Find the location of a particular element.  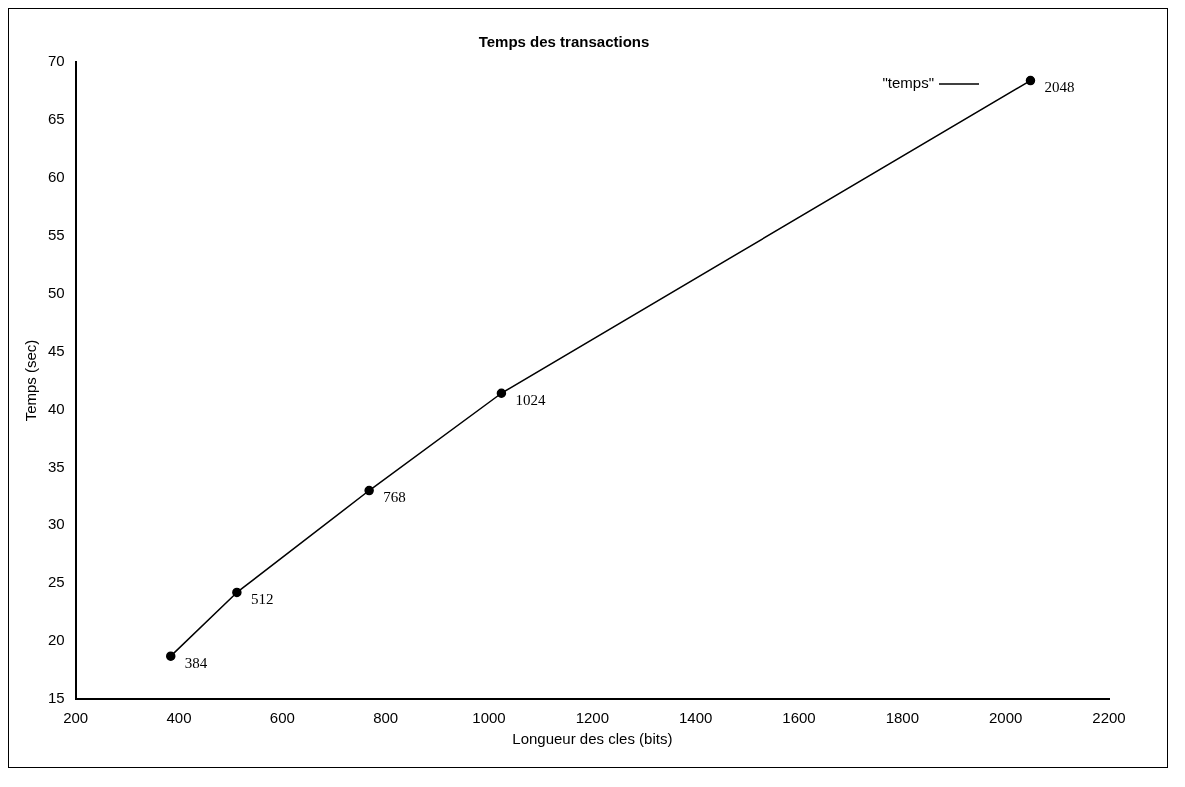

x-tick-label: 1800 is located at coordinates (902, 718).